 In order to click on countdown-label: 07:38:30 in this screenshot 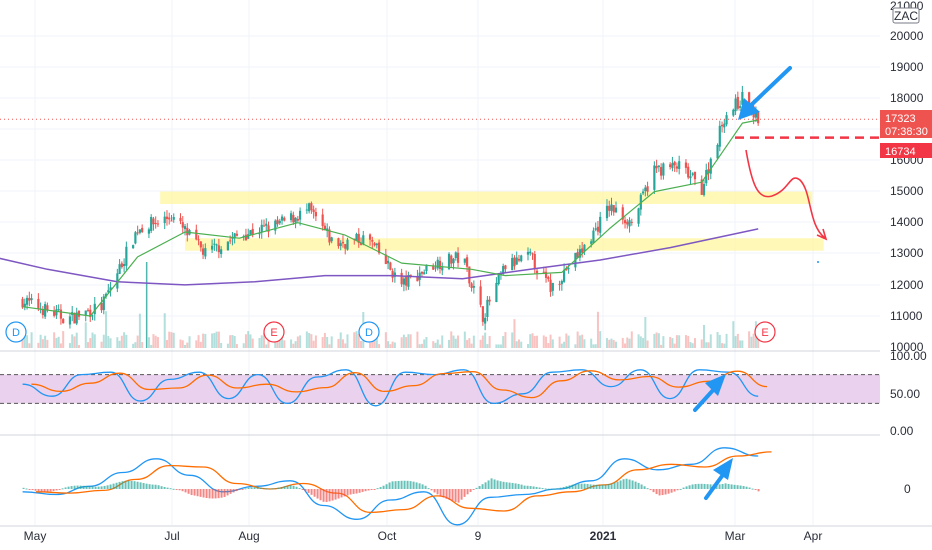, I will do `click(906, 132)`.